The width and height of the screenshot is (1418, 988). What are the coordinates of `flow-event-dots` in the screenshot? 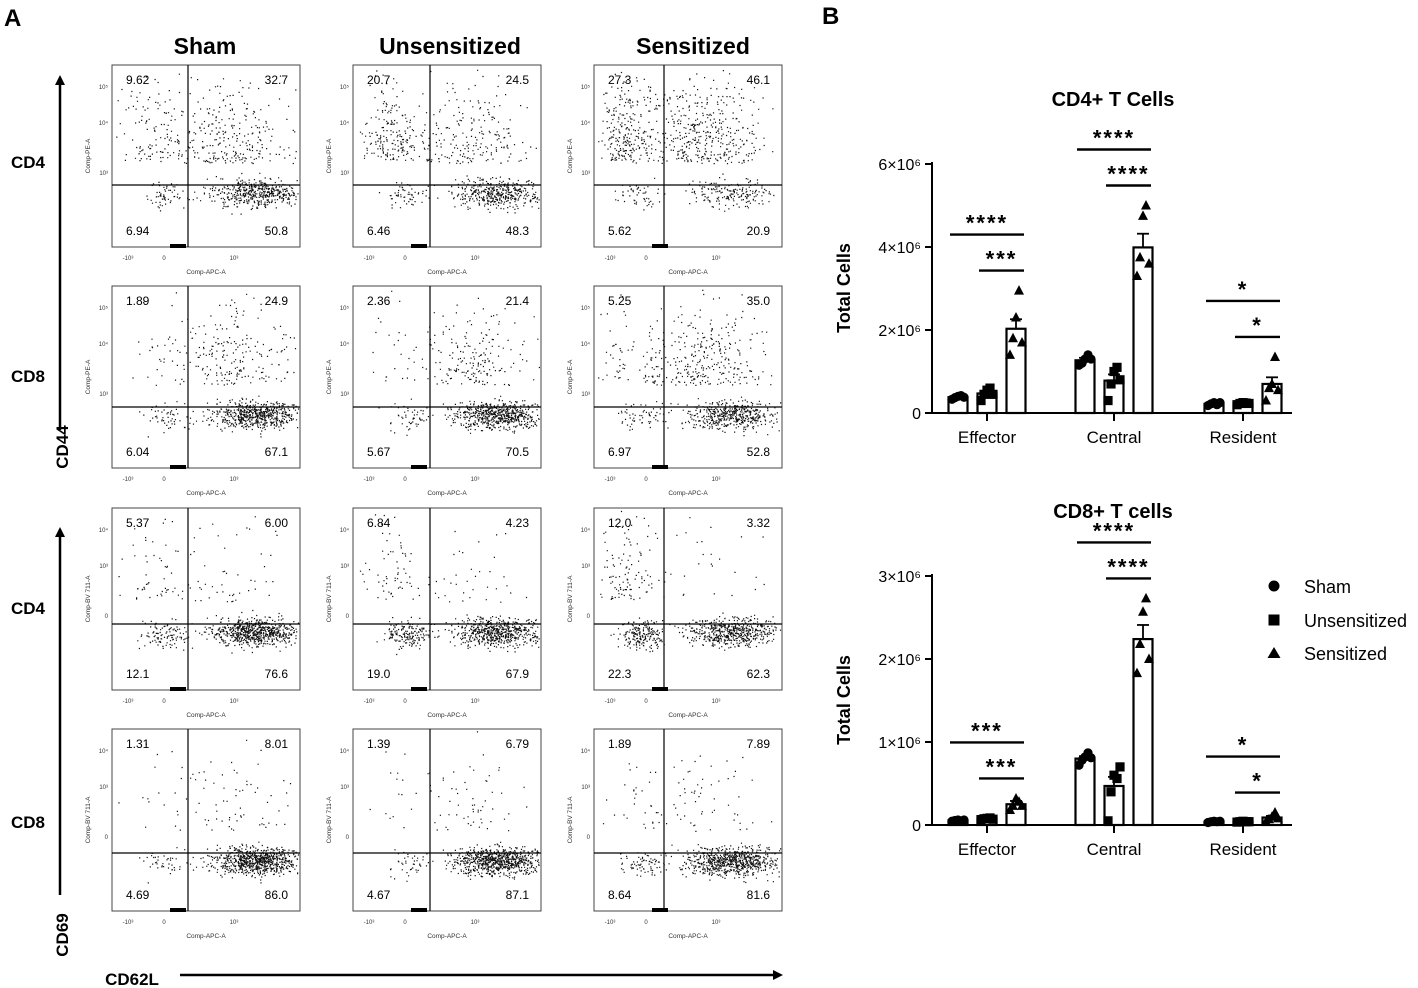 It's located at (207, 144).